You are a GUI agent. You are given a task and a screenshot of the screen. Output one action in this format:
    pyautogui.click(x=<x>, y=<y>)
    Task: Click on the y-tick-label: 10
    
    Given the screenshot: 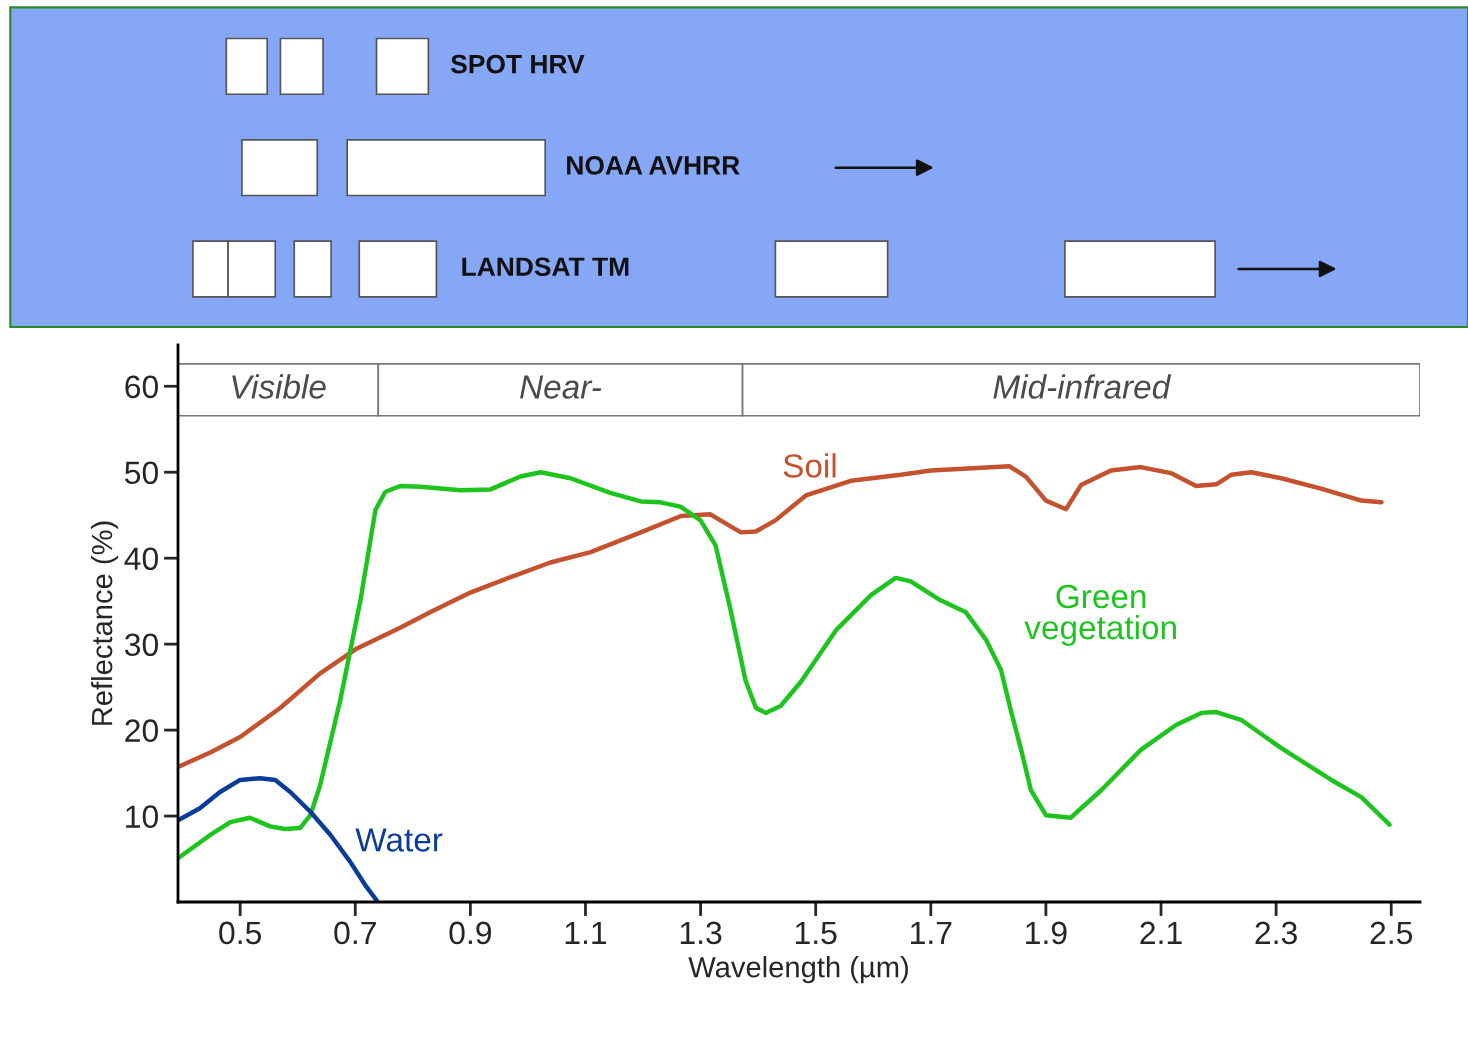 What is the action you would take?
    pyautogui.click(x=142, y=816)
    